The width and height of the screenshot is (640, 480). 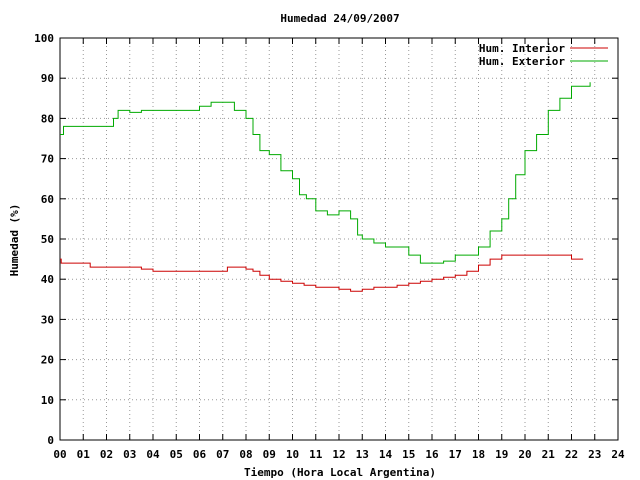 What do you see at coordinates (362, 454) in the screenshot?
I see `x-tick-label: 13` at bounding box center [362, 454].